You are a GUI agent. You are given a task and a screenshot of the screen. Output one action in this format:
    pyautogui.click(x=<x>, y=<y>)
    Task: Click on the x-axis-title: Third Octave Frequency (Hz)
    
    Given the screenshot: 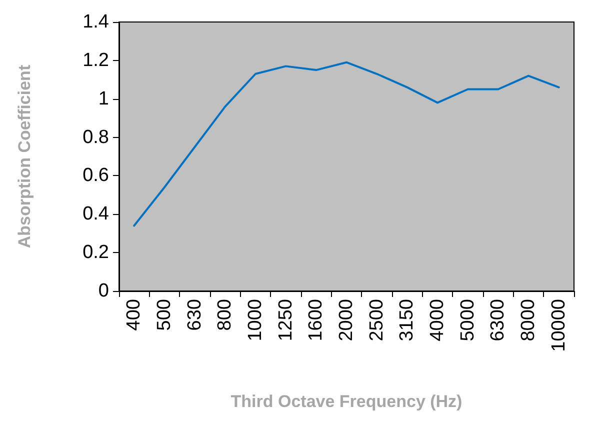 What is the action you would take?
    pyautogui.click(x=346, y=401)
    